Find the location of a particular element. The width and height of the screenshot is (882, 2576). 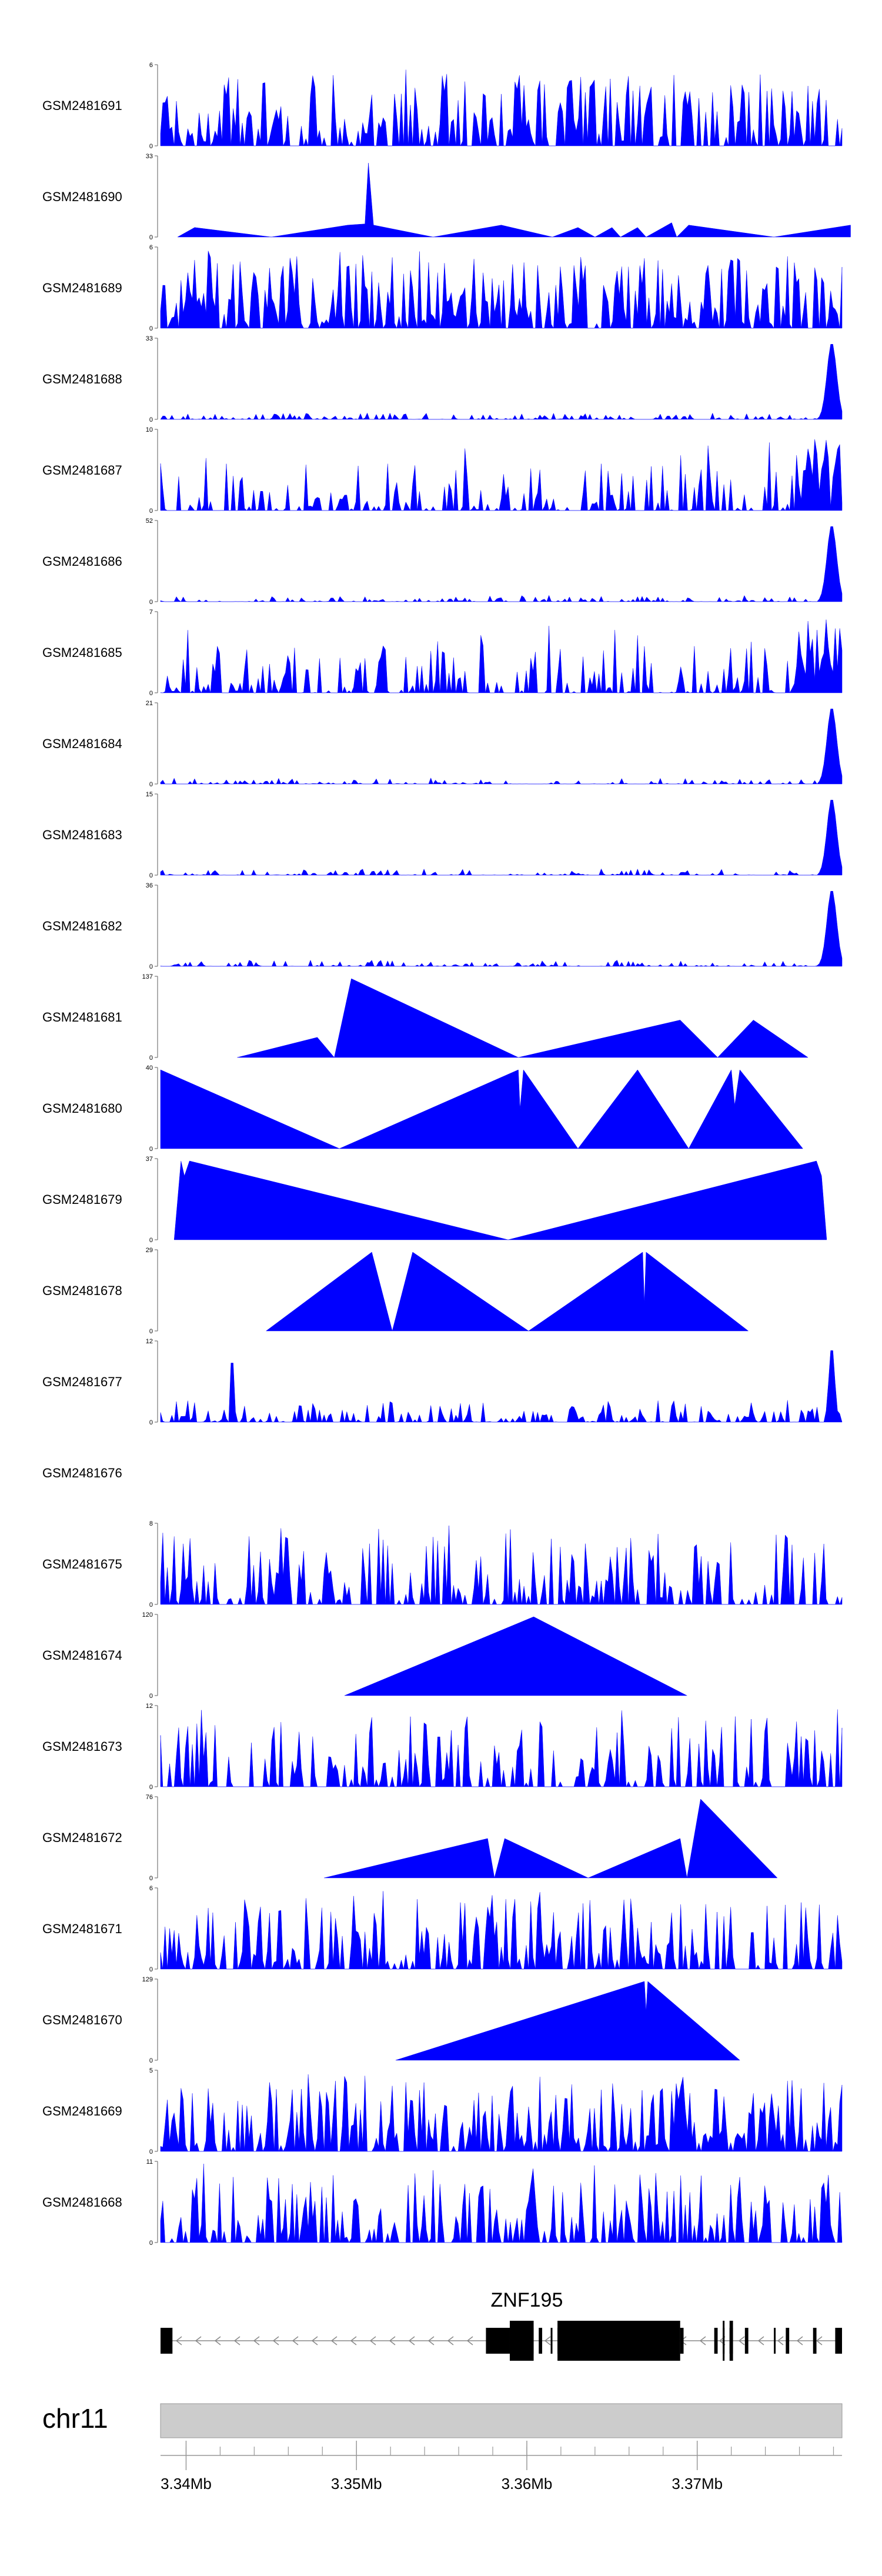

y-max-label: 29 is located at coordinates (149, 1250).